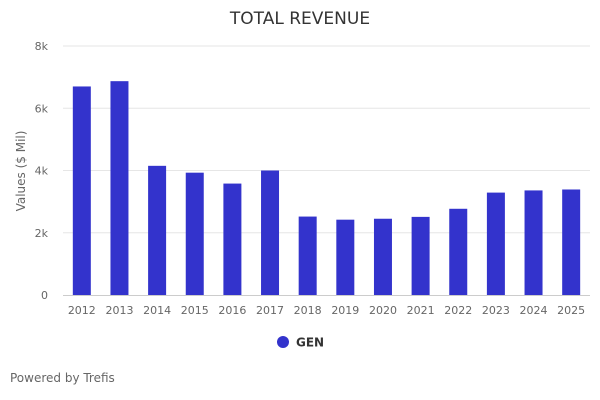 This screenshot has width=600, height=400. I want to click on y-axis-label: Values ($ Mil), so click(21, 171).